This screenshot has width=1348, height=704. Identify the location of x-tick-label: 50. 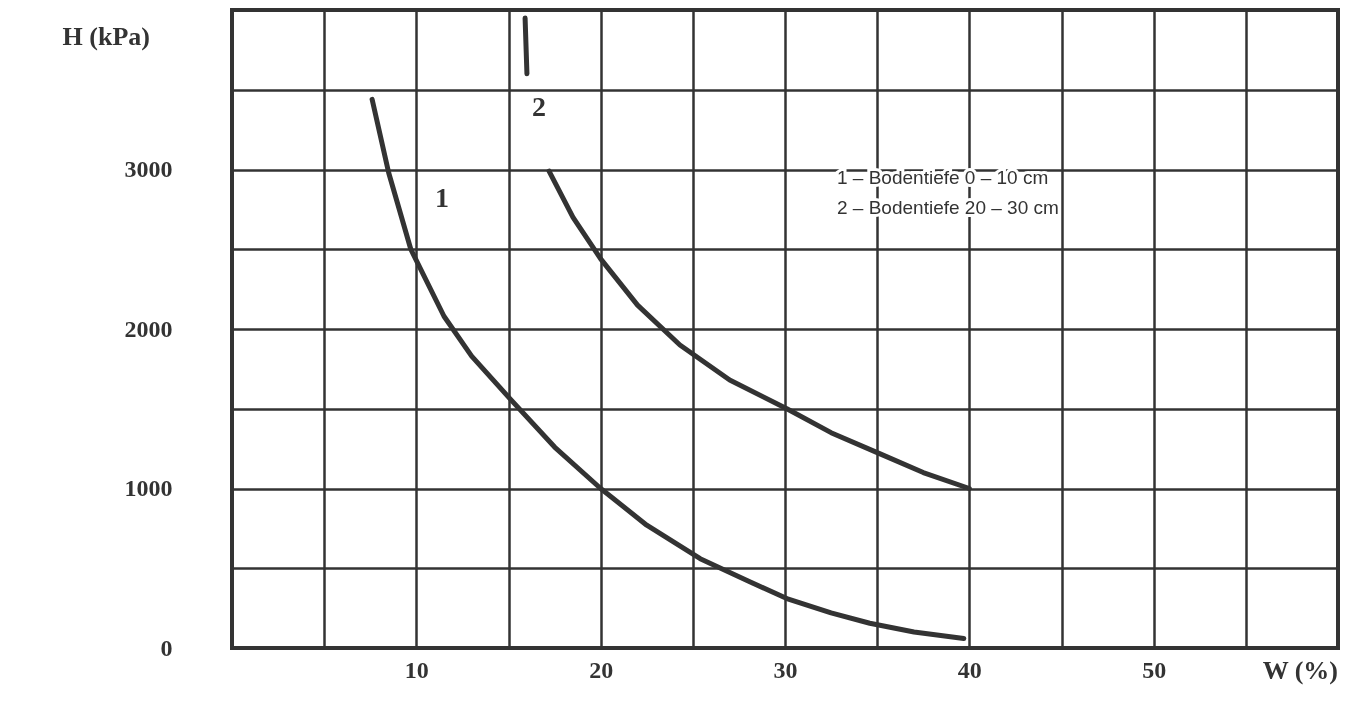
(1154, 669).